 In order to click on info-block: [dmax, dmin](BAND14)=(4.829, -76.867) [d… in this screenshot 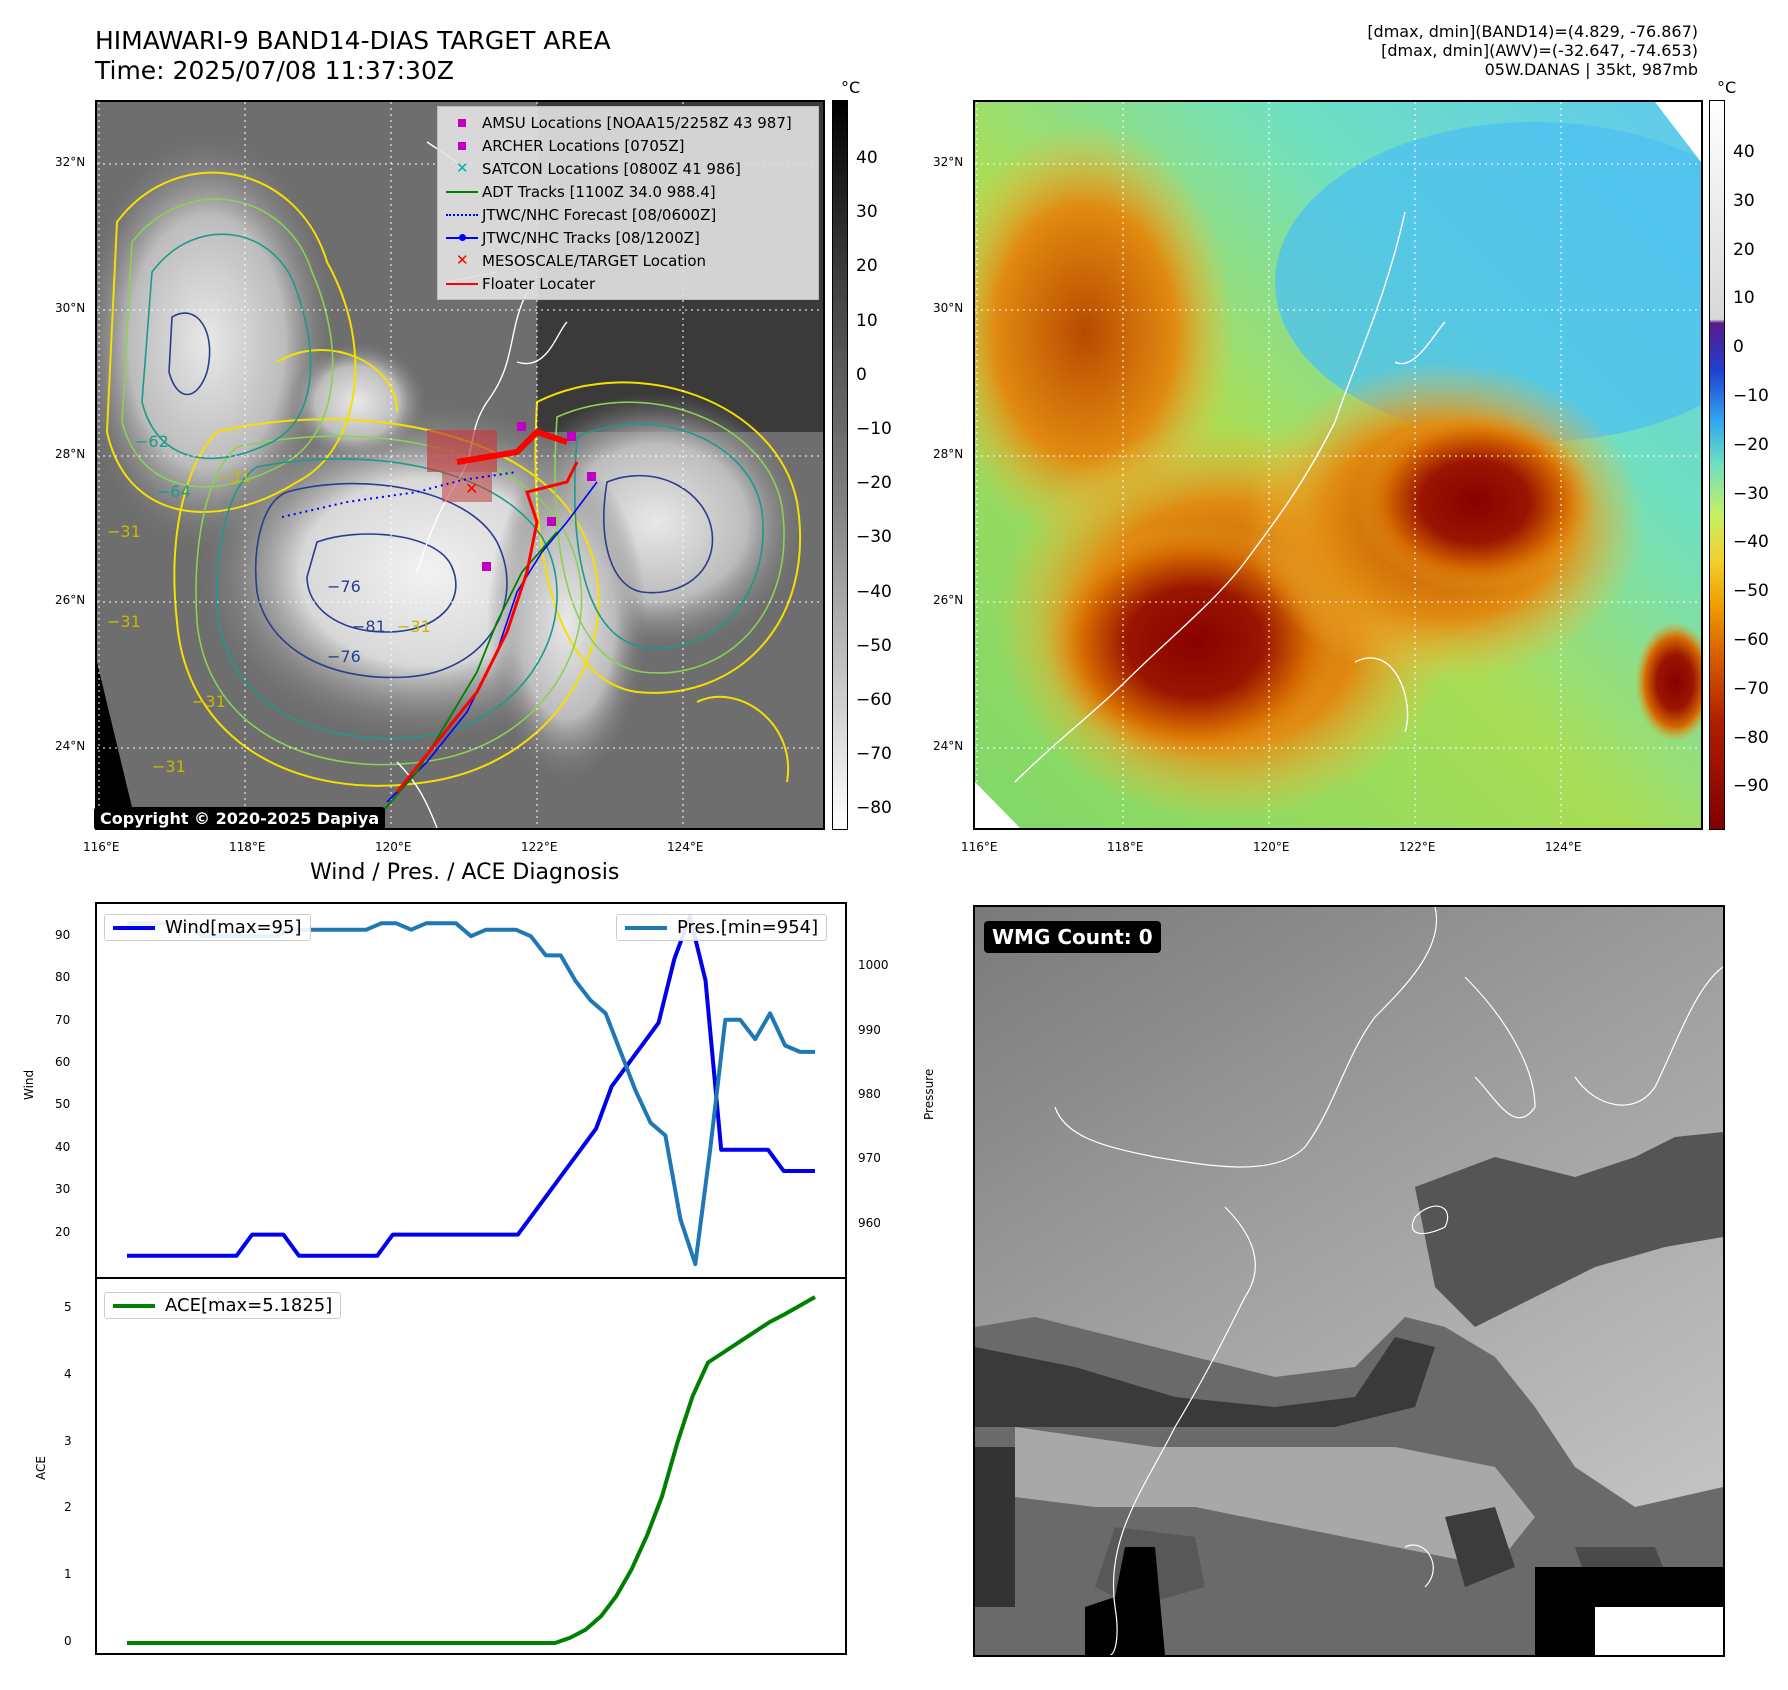, I will do `click(1532, 50)`.